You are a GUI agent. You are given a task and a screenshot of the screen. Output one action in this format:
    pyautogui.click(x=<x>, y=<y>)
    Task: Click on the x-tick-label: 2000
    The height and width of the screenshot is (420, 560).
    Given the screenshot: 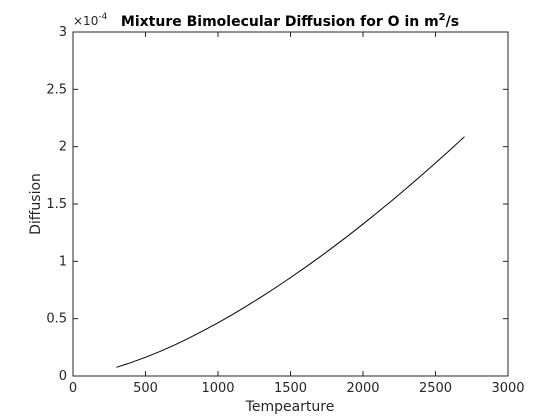 What is the action you would take?
    pyautogui.click(x=362, y=388)
    